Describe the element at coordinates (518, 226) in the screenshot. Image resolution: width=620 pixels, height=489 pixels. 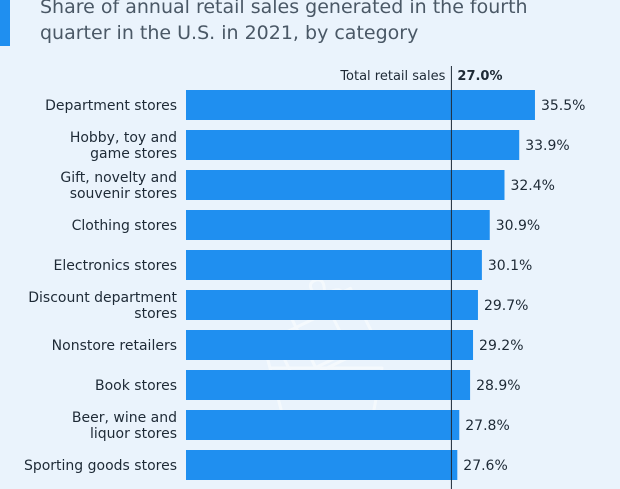
I see `value-label: 30.9%` at that location.